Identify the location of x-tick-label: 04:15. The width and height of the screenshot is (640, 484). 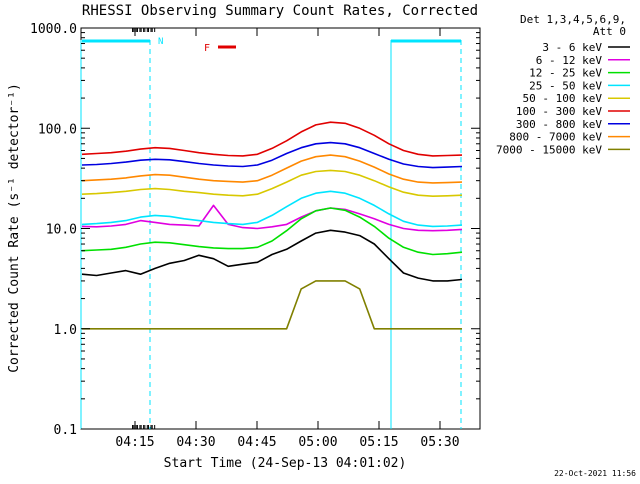
(134, 442).